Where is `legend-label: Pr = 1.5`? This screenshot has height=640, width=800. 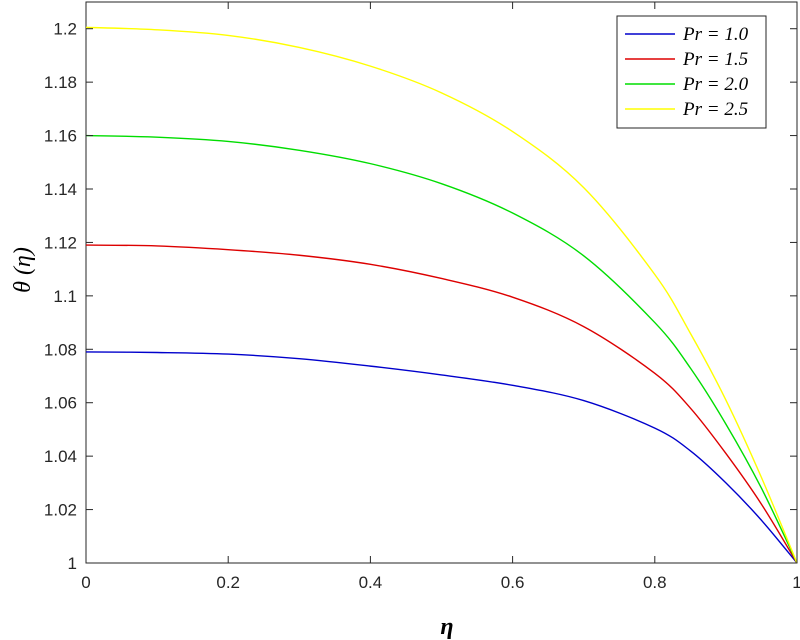 legend-label: Pr = 1.5 is located at coordinates (715, 59).